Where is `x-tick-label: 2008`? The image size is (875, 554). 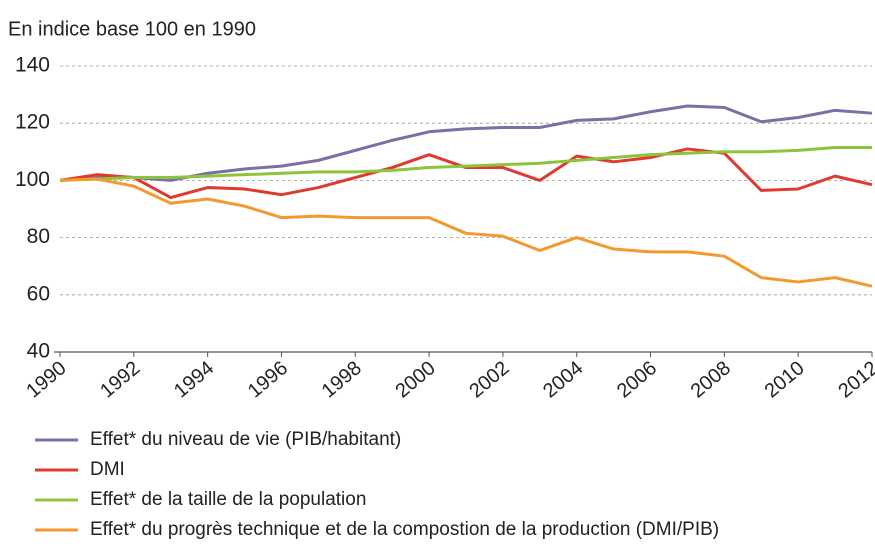
x-tick-label: 2008 is located at coordinates (711, 379).